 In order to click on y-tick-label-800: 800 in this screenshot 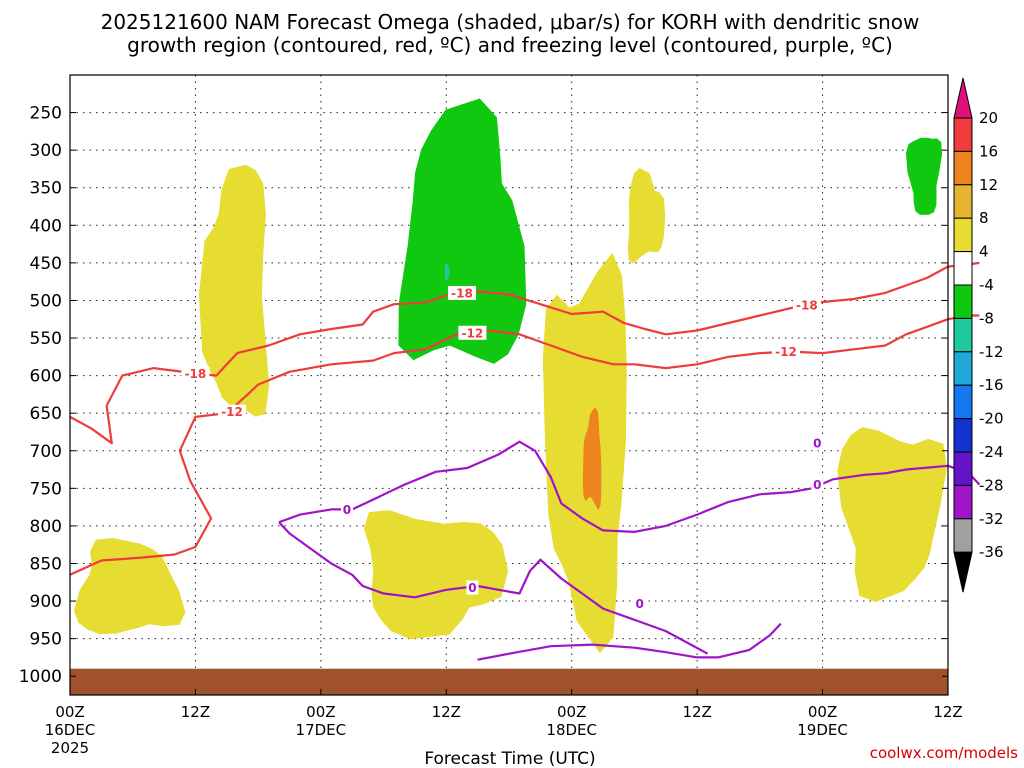, I will do `click(46, 527)`.